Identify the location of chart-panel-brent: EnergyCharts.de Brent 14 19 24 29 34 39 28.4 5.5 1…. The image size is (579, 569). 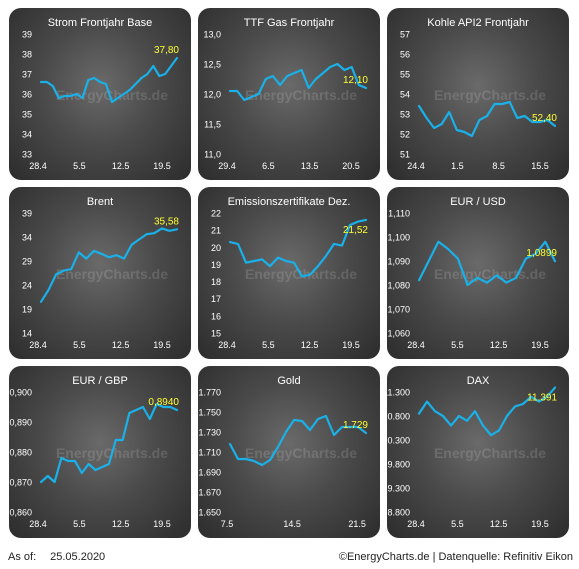
(100, 273).